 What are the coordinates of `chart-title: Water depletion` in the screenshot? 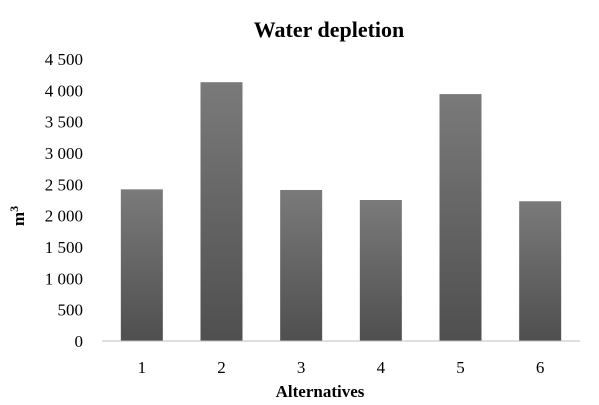 It's located at (329, 29).